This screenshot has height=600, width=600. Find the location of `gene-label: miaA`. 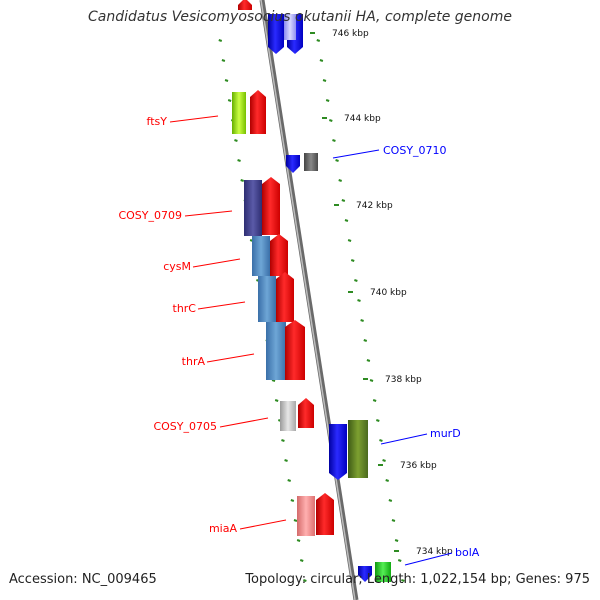

gene-label: miaA is located at coordinates (223, 528).